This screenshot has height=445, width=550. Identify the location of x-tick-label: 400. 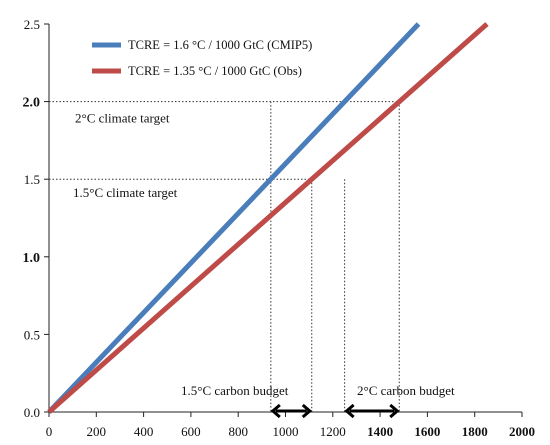
(144, 431).